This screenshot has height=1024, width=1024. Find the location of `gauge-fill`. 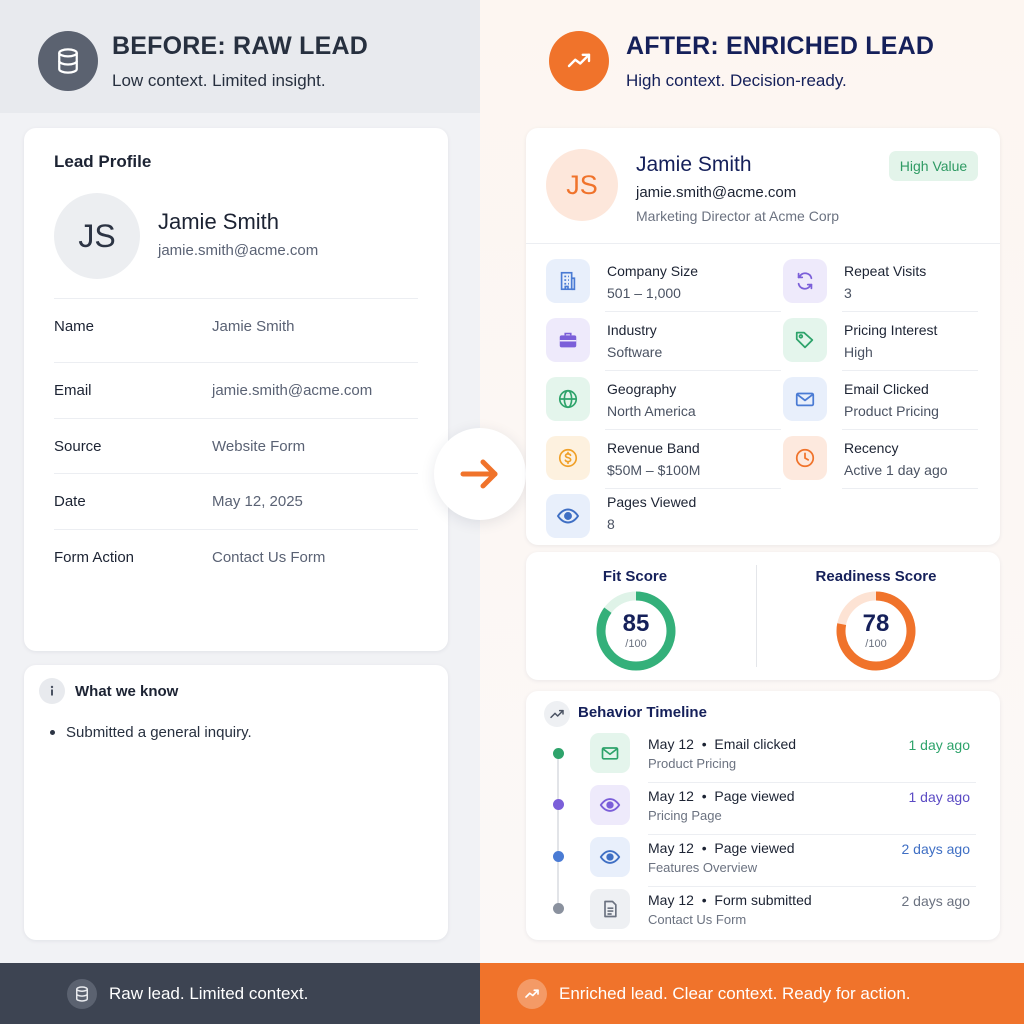

gauge-fill is located at coordinates (636, 631).